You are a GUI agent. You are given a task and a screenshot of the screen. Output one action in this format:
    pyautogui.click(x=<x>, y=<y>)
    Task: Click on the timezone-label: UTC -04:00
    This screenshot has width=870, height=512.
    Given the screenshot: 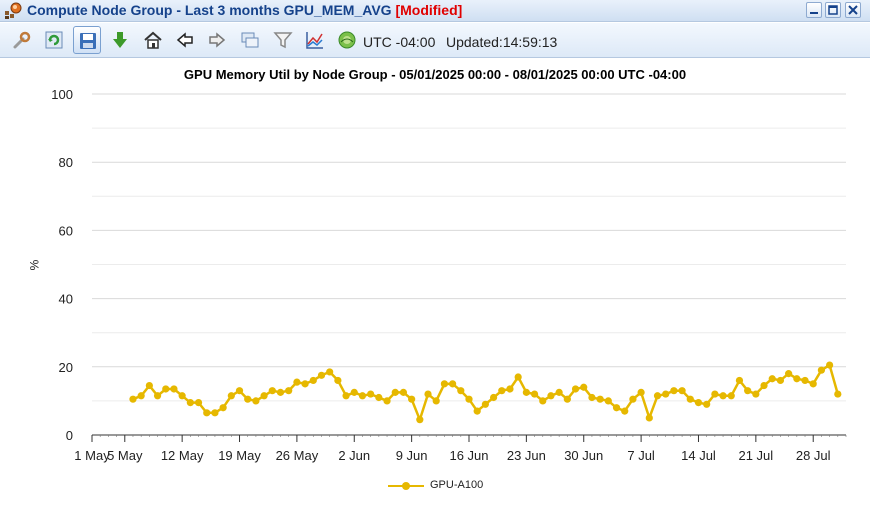 What is the action you would take?
    pyautogui.click(x=399, y=42)
    